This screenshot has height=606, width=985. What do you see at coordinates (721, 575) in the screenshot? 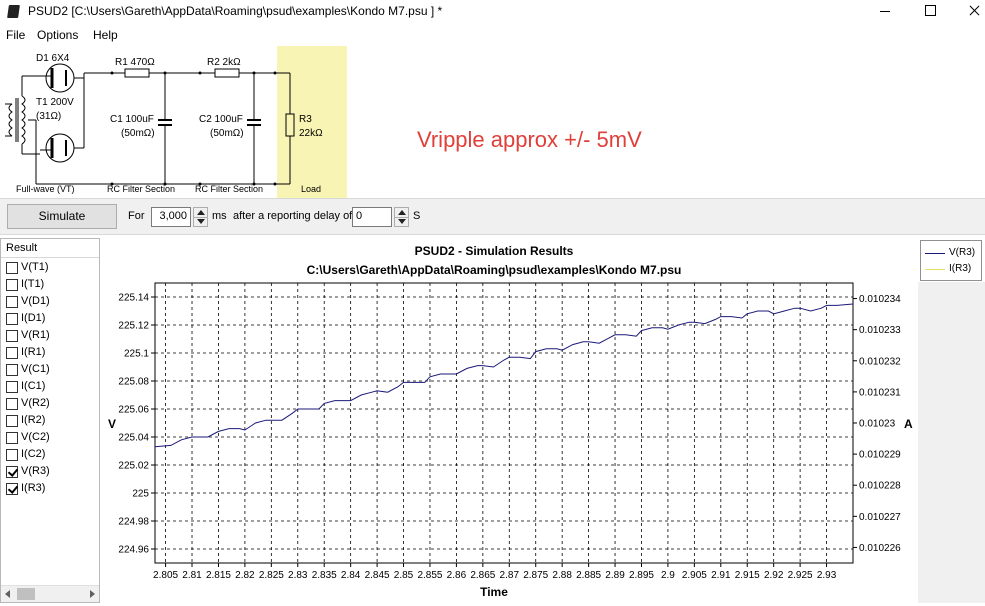
I see `x-tick-label: 2.91` at bounding box center [721, 575].